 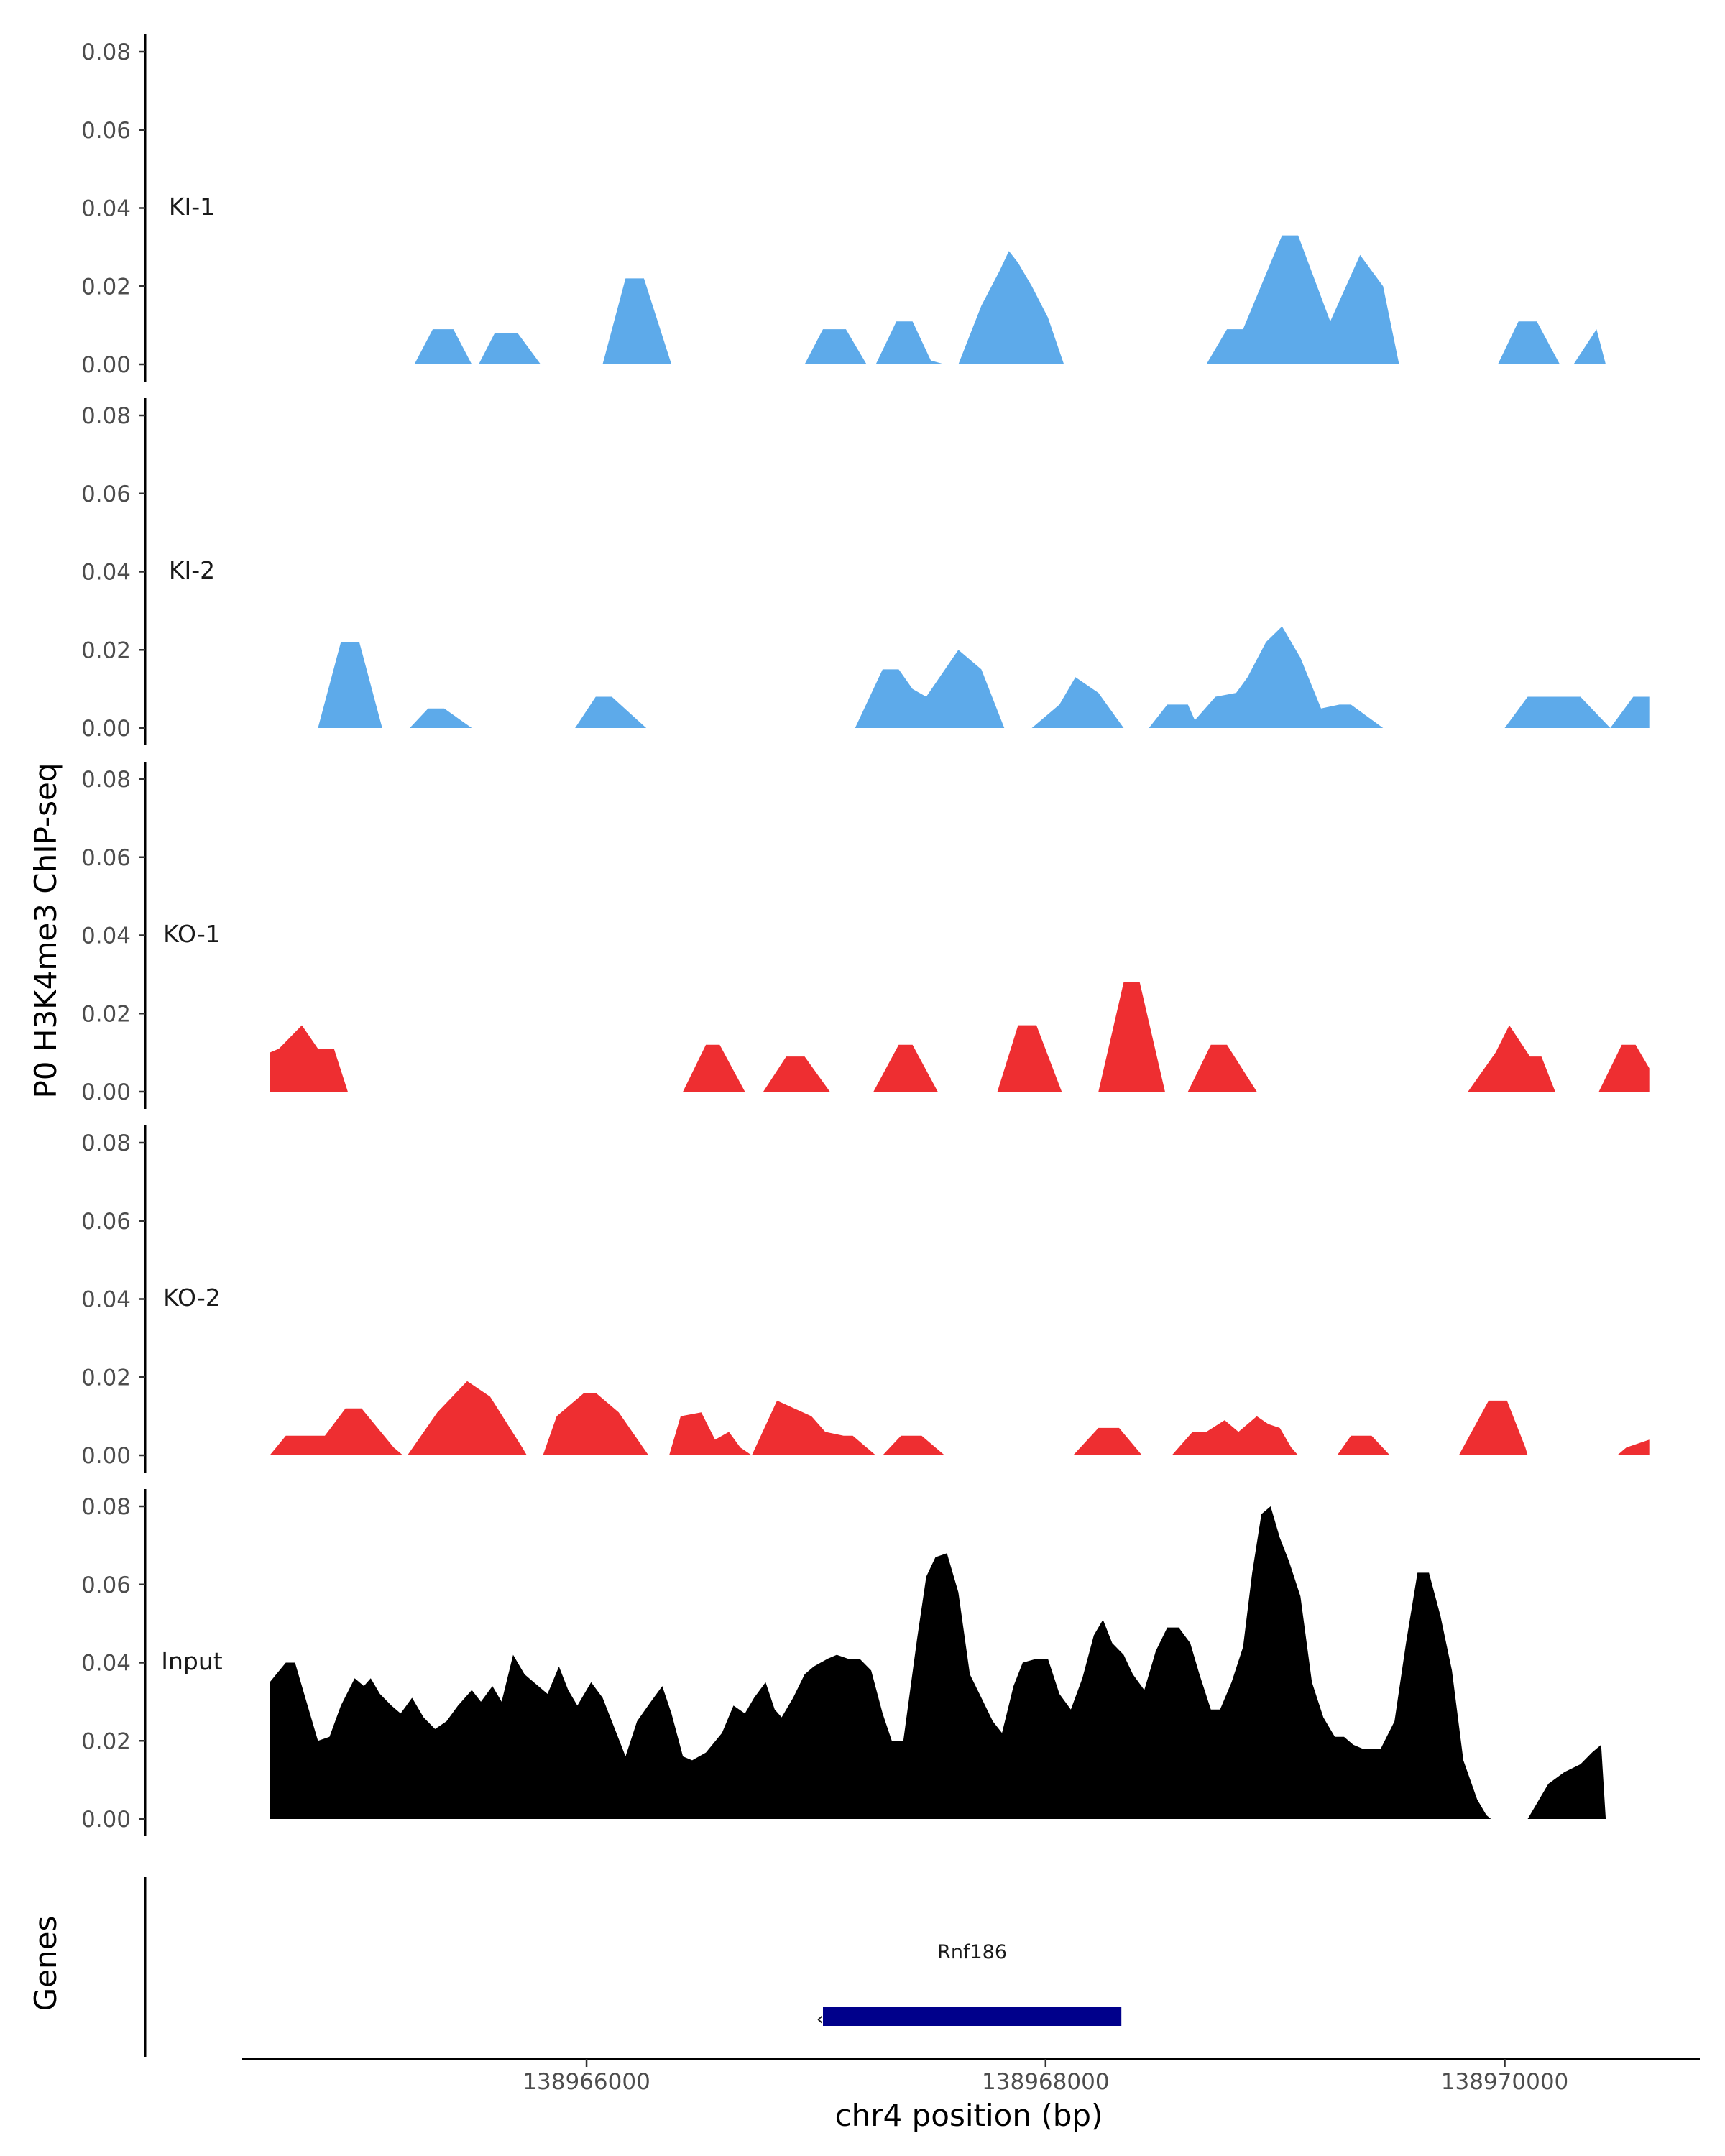 What do you see at coordinates (45, 1964) in the screenshot?
I see `gene-track-label: Genes` at bounding box center [45, 1964].